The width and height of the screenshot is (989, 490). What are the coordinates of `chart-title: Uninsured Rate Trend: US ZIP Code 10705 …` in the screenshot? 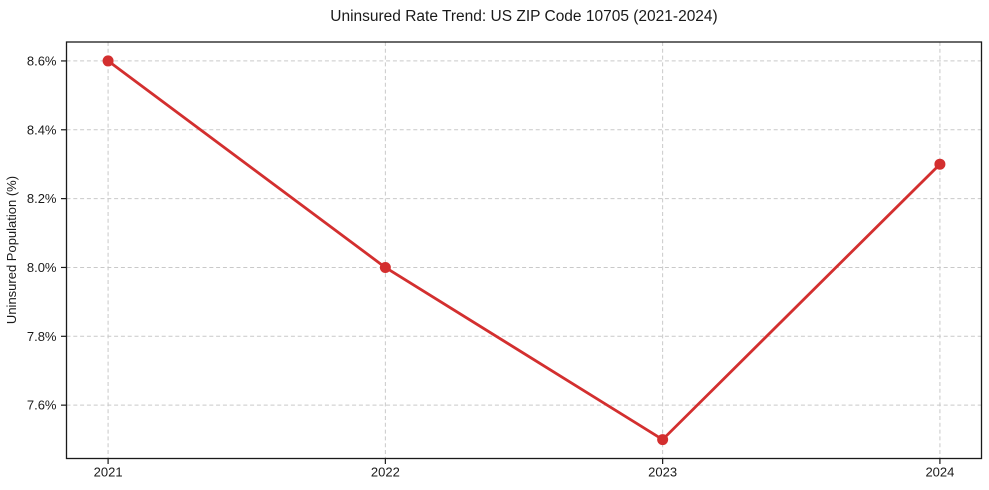 It's located at (523, 16).